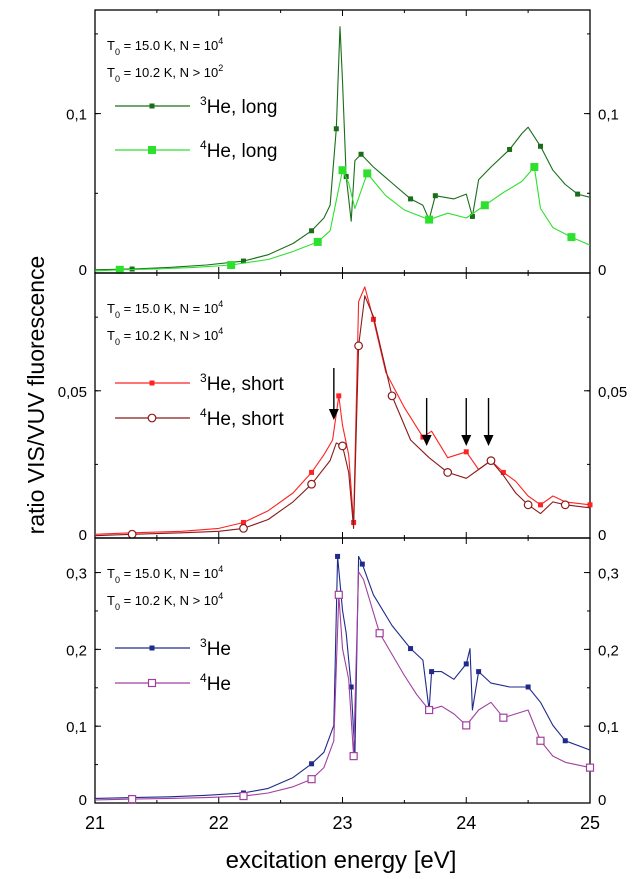  What do you see at coordinates (608, 574) in the screenshot?
I see `y-tick-label-right: 0,3` at bounding box center [608, 574].